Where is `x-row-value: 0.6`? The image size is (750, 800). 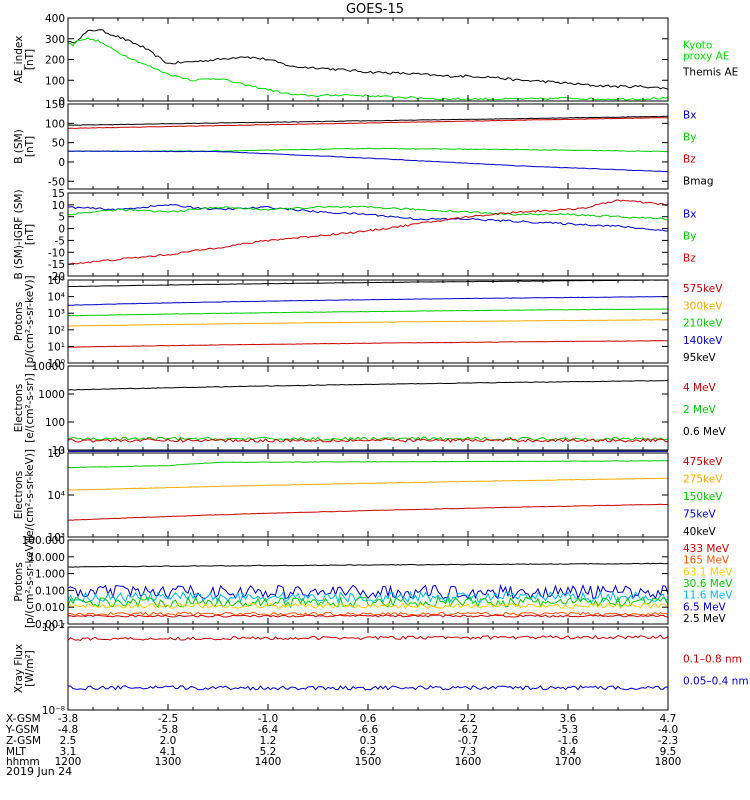 x-row-value: 0.6 is located at coordinates (368, 719).